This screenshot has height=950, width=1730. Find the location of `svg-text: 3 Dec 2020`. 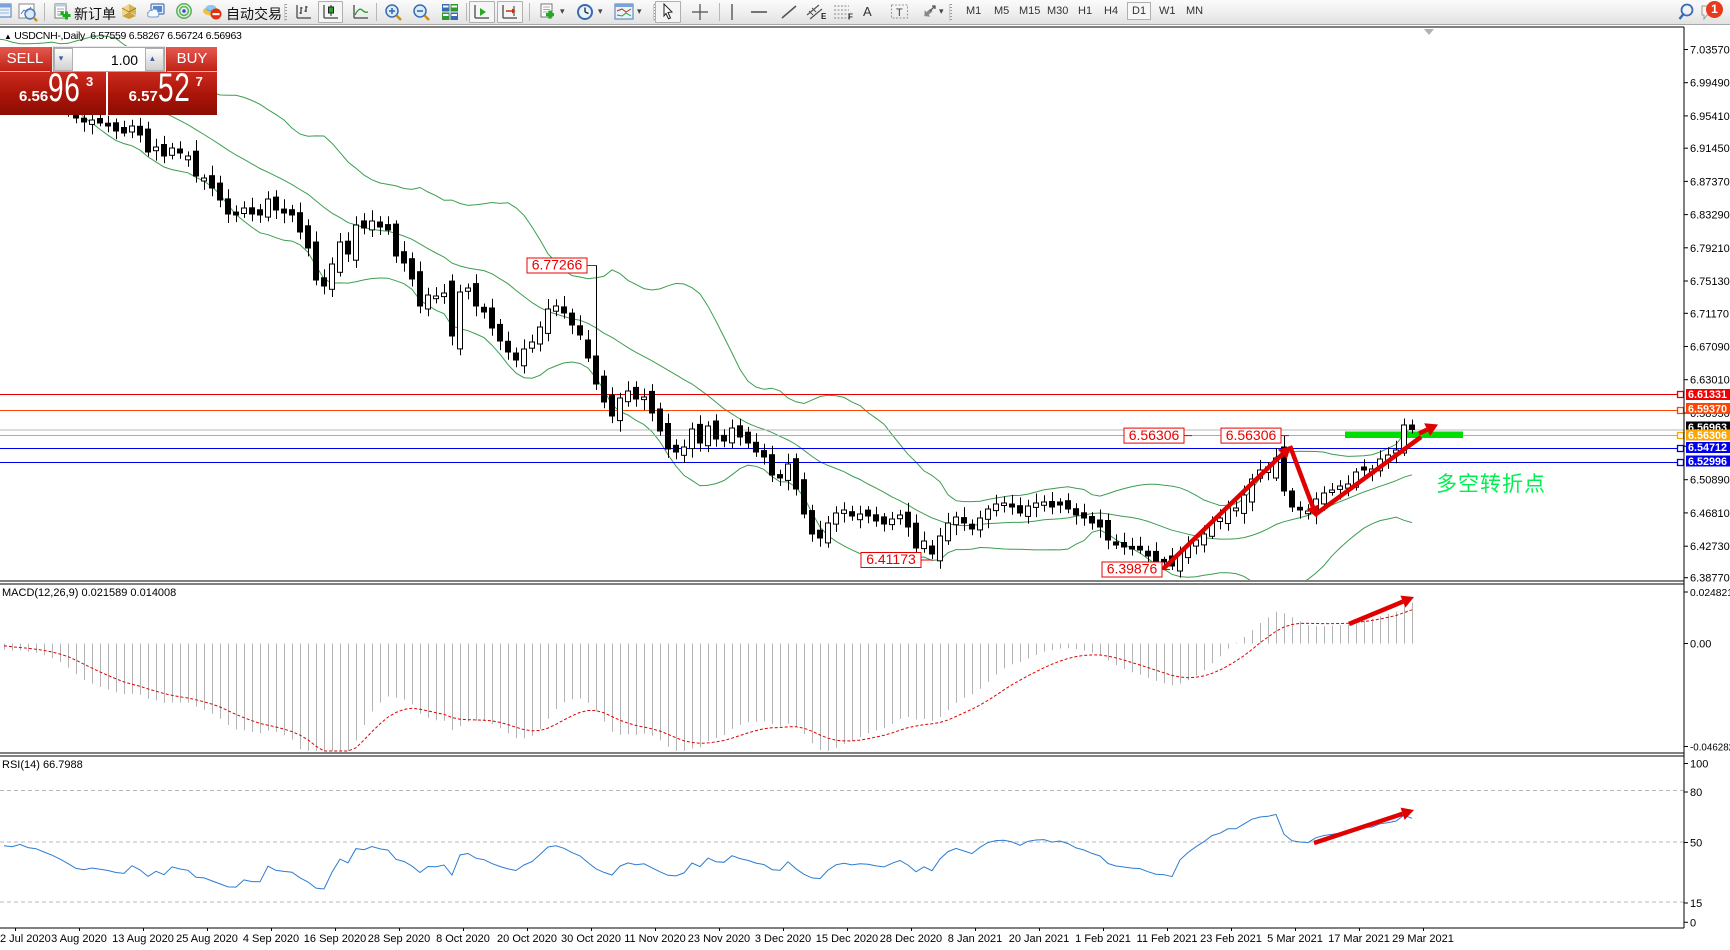

svg-text: 3 Dec 2020 is located at coordinates (783, 939).